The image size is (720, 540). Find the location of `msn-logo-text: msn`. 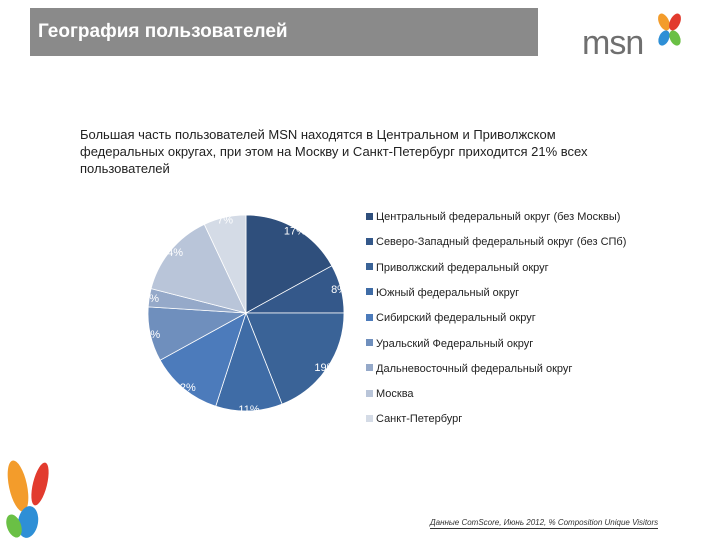

msn-logo-text: msn is located at coordinates (613, 43).